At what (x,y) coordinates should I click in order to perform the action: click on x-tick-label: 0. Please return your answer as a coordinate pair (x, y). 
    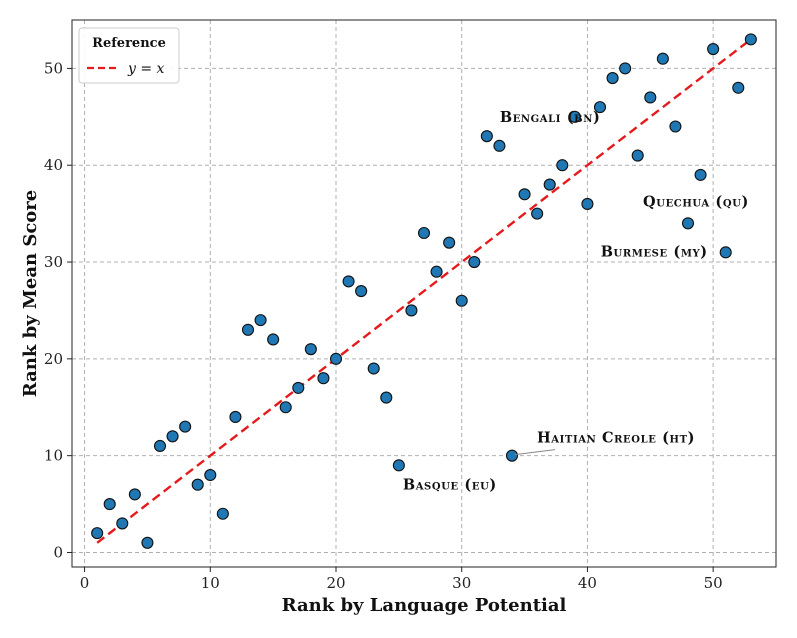
    Looking at the image, I should click on (85, 583).